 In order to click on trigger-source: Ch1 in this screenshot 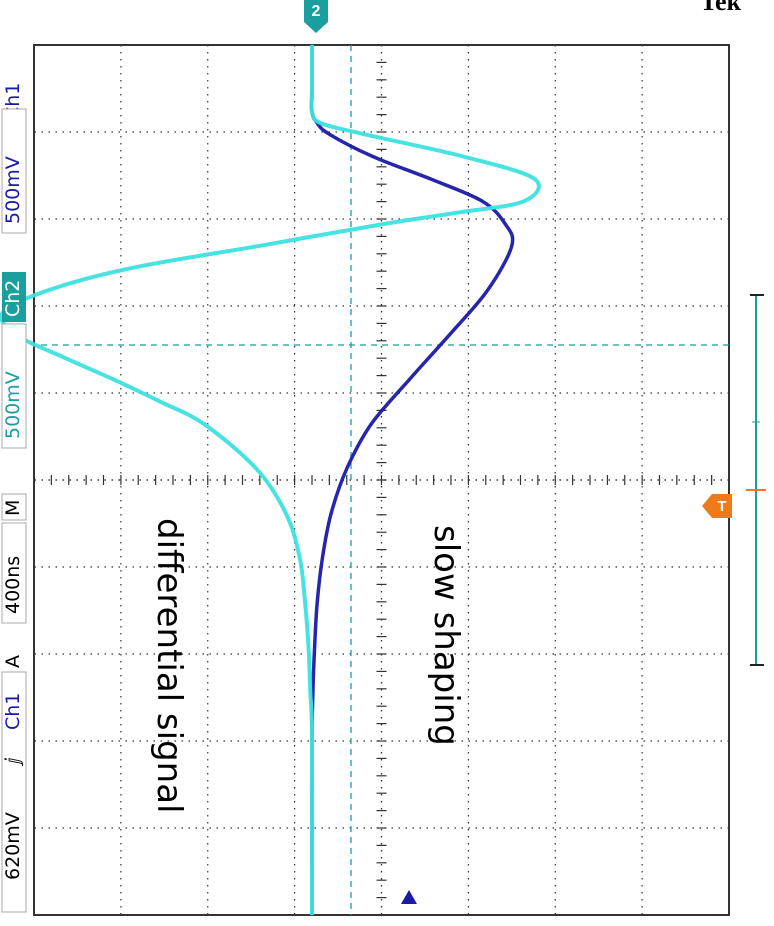, I will do `click(13, 711)`.